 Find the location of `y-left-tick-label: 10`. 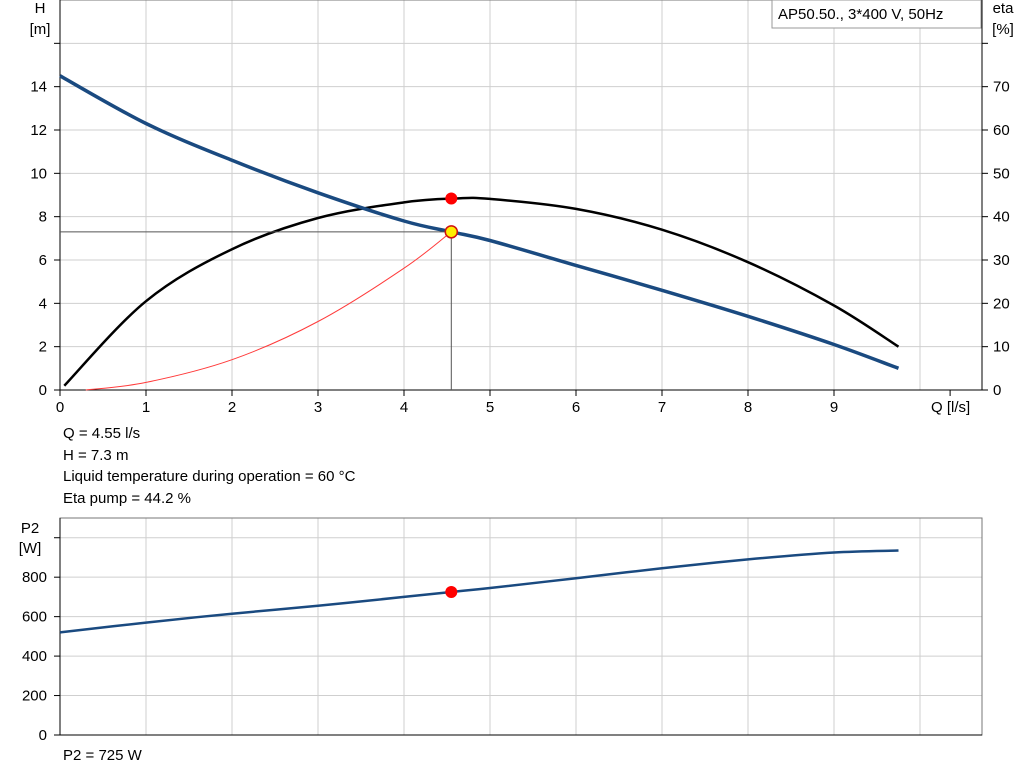

y-left-tick-label: 10 is located at coordinates (38, 173).